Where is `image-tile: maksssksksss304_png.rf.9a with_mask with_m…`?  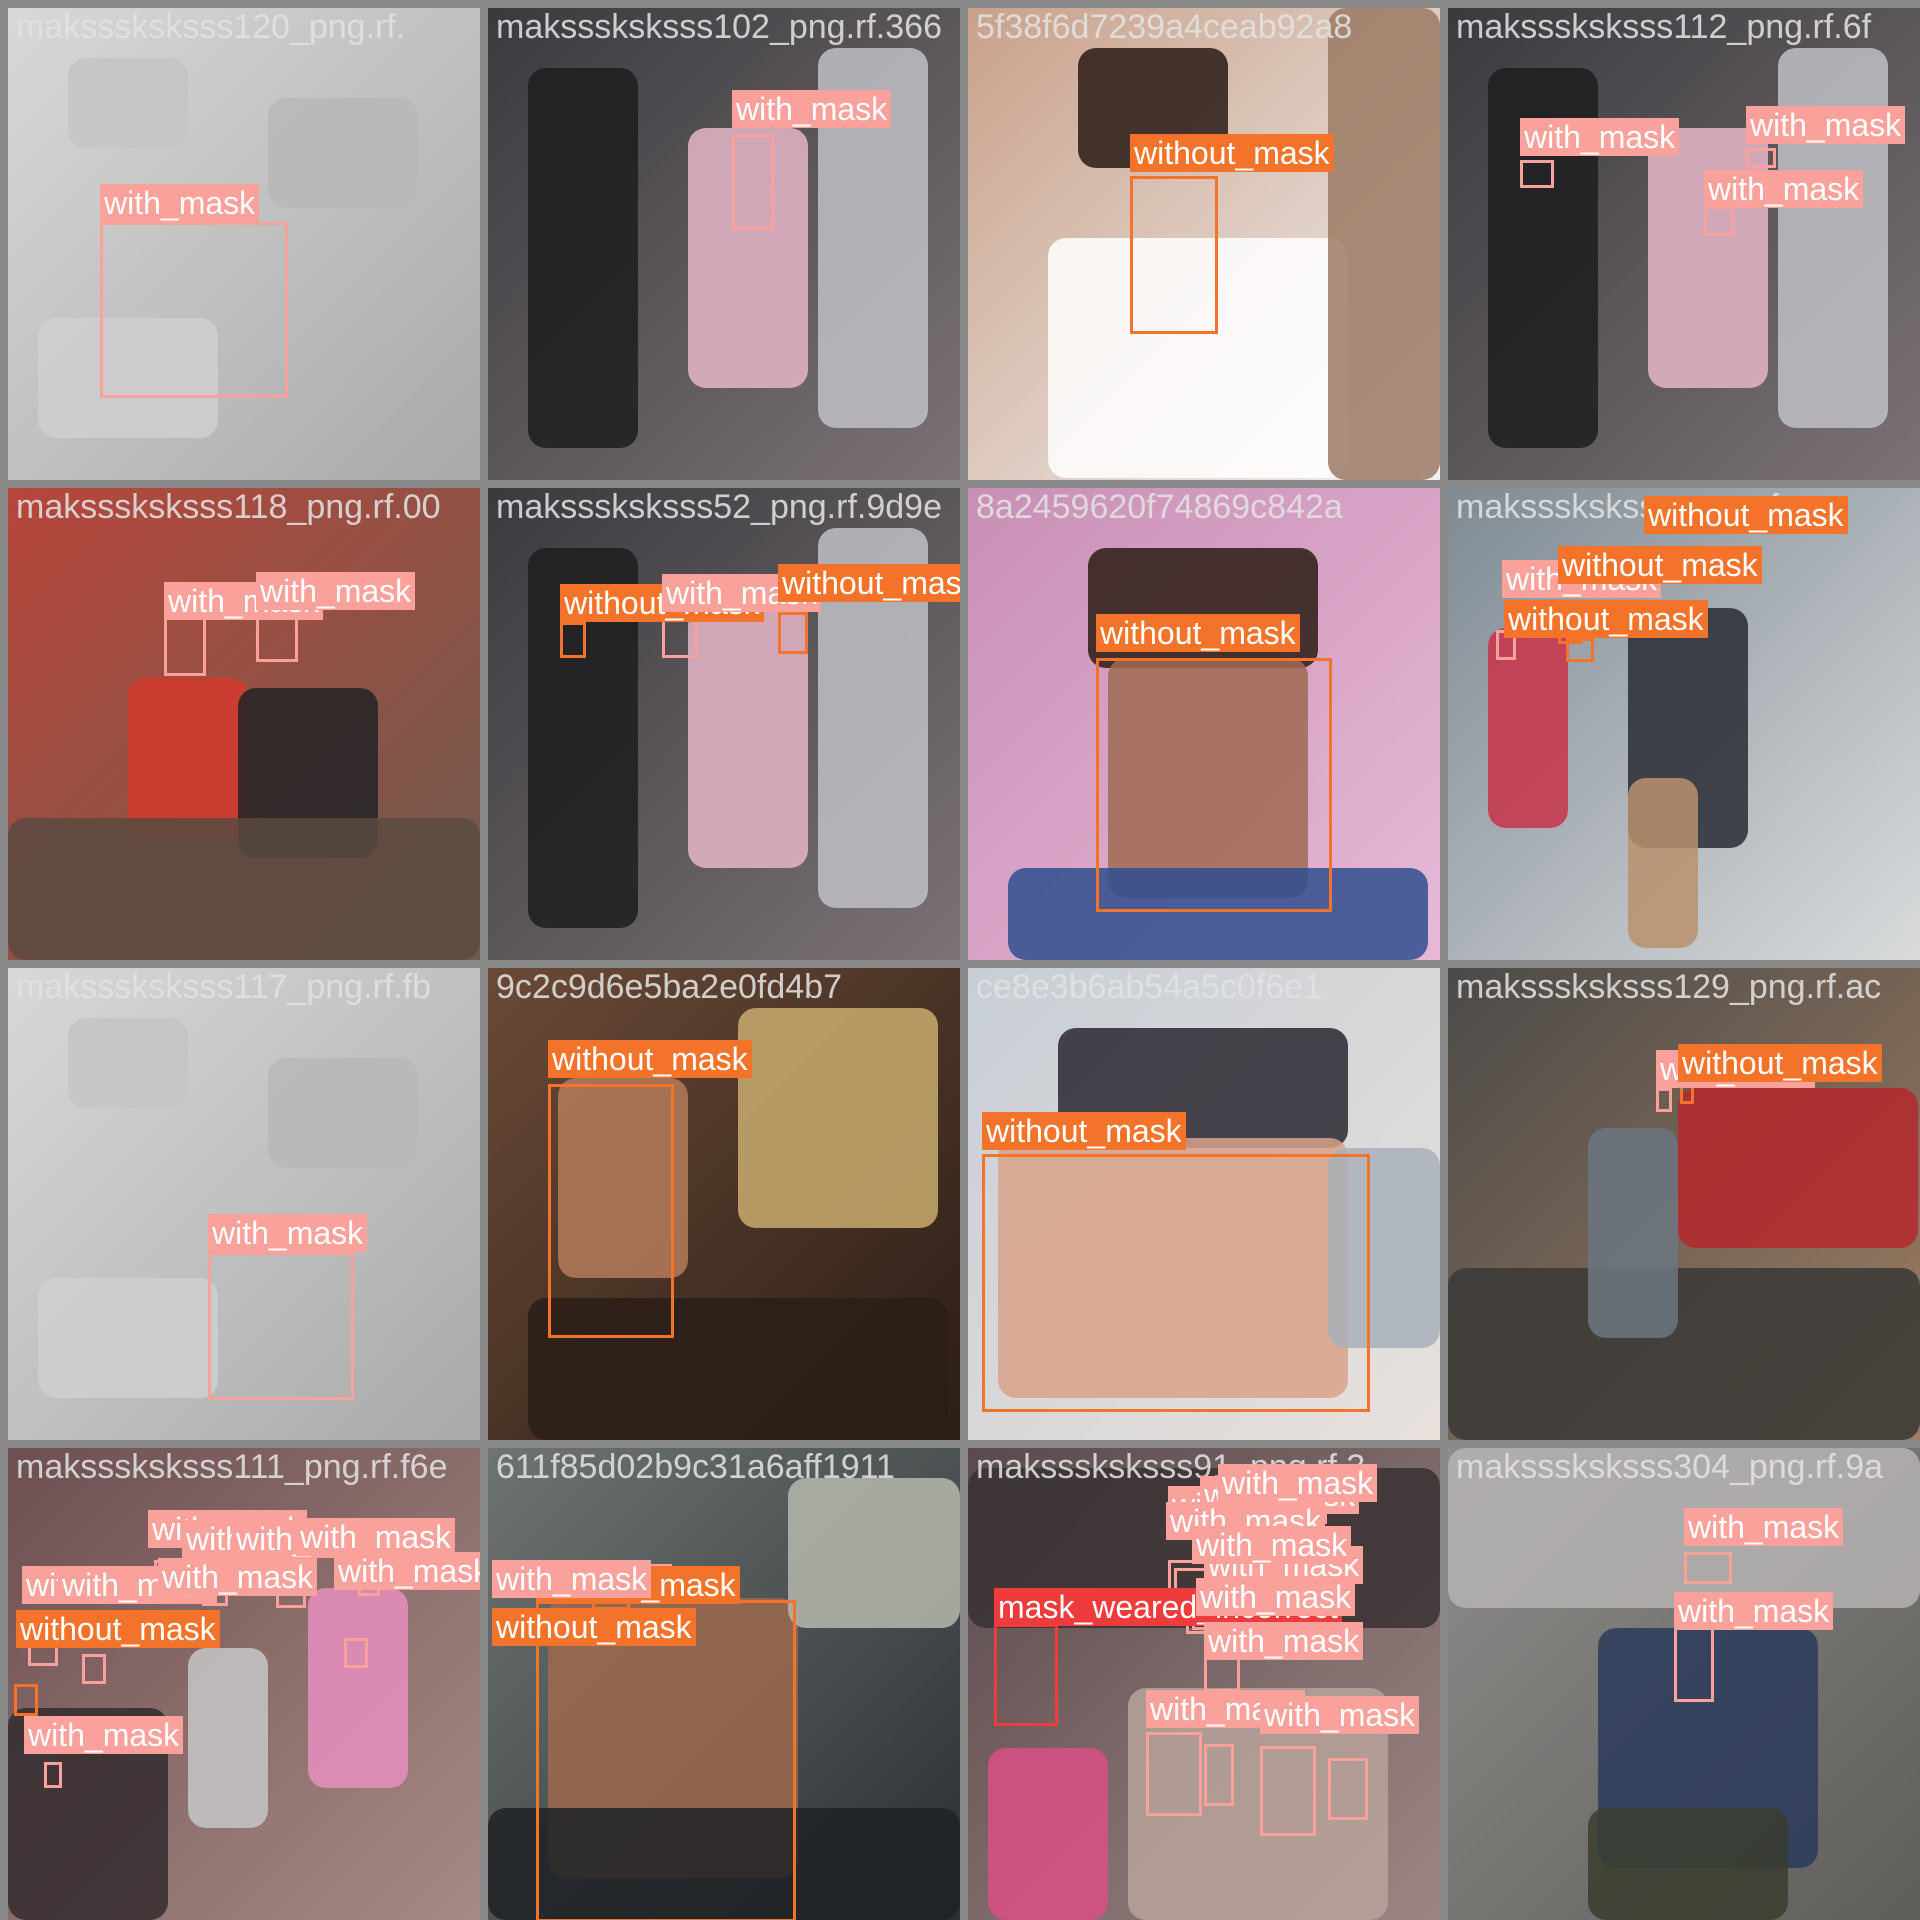 image-tile: maksssksksss304_png.rf.9a with_mask with_m… is located at coordinates (1684, 1684).